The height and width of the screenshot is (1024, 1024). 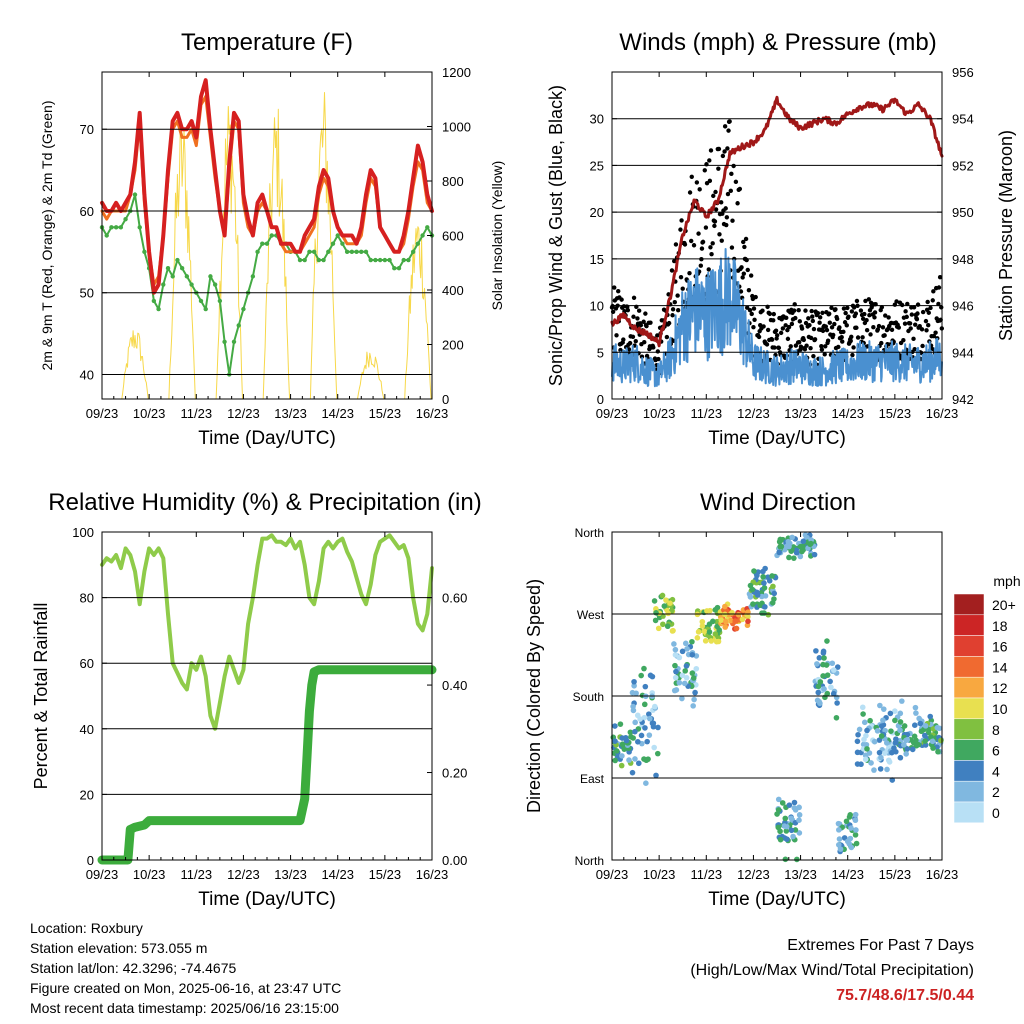 I want to click on y-tick-label: 0, so click(x=90, y=860).